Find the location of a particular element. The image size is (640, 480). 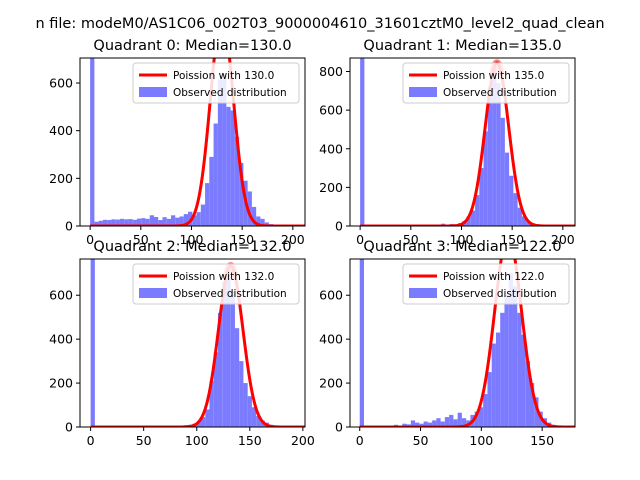

legend-fit-label: Poission with 130.0 is located at coordinates (223, 76).